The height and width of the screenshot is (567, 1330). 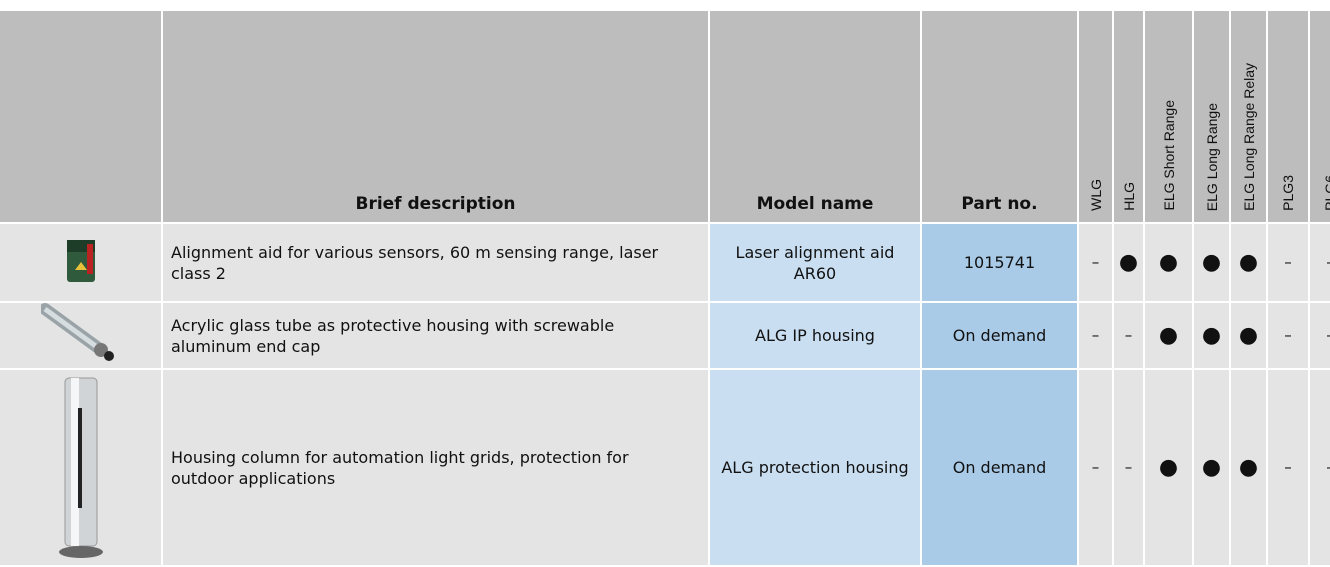 What do you see at coordinates (1288, 116) in the screenshot?
I see `header-cell: PLG3` at bounding box center [1288, 116].